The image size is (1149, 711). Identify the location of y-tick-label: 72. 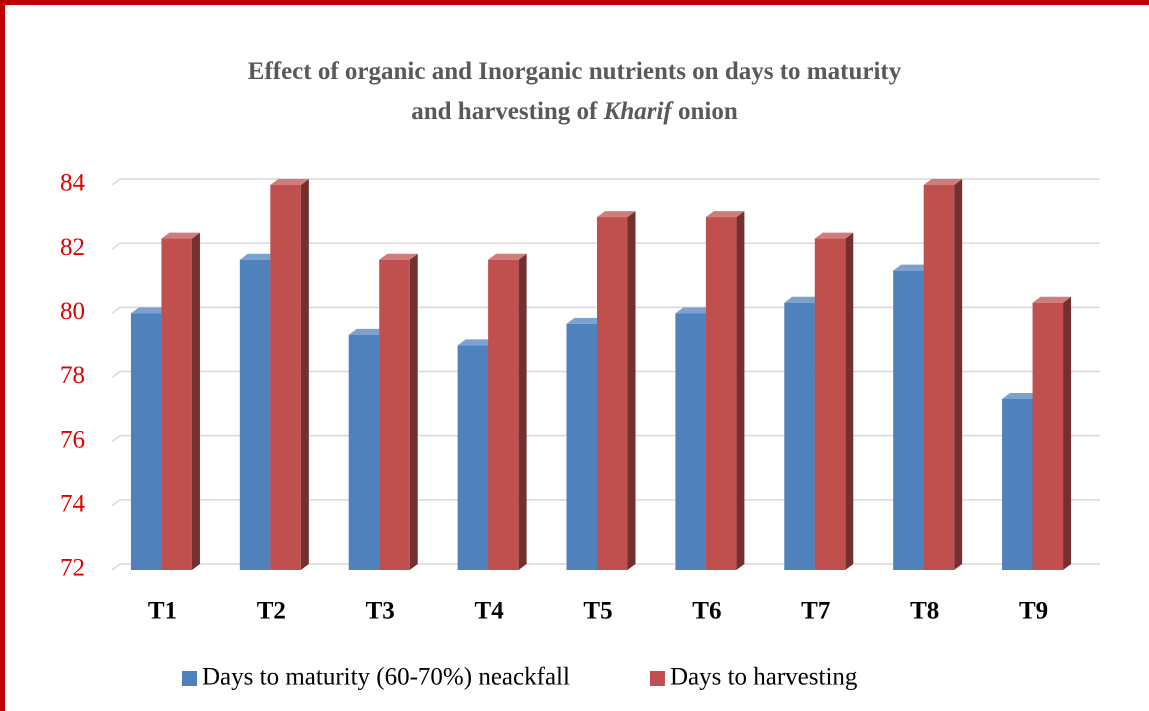
(72, 568).